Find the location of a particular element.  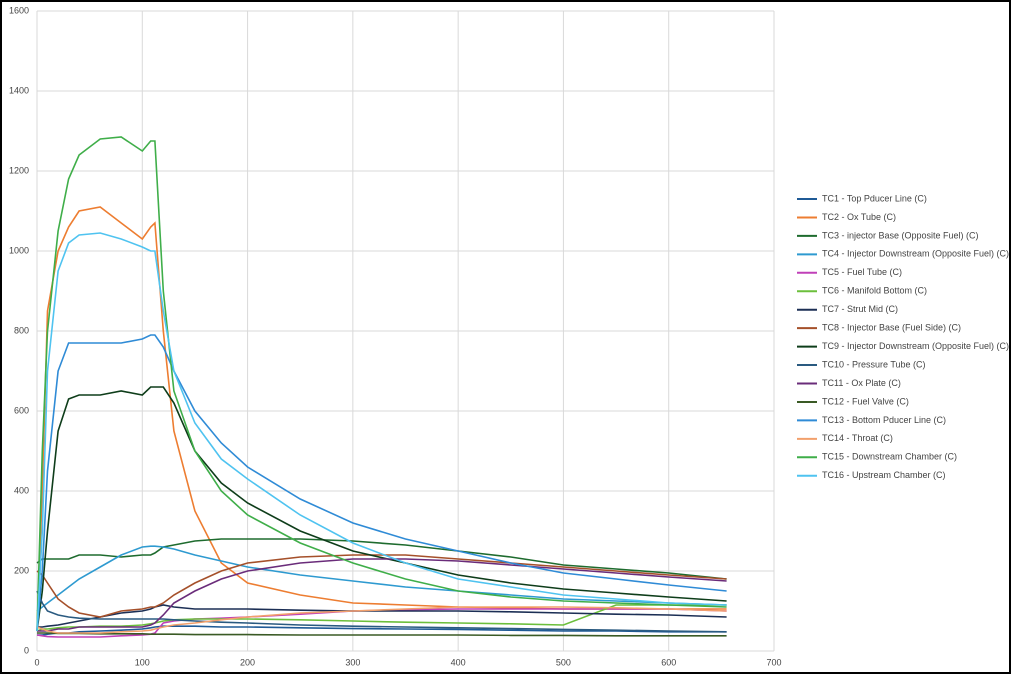

legend-label: TC5 - Fuel Tube (C) is located at coordinates (862, 272).